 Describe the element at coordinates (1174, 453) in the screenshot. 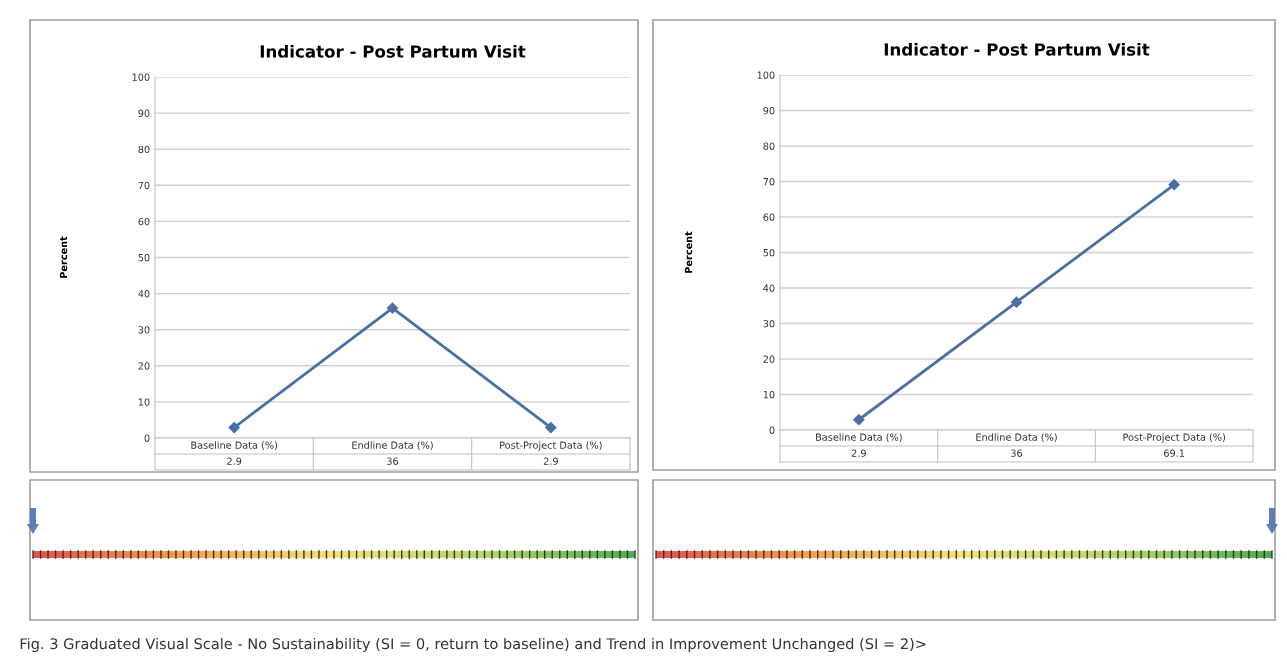

I see `data-label: 69.1` at that location.